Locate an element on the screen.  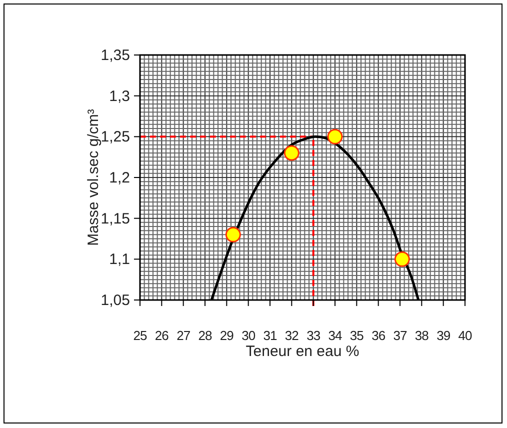
x-axis-title: Teneur en eau % is located at coordinates (303, 351).